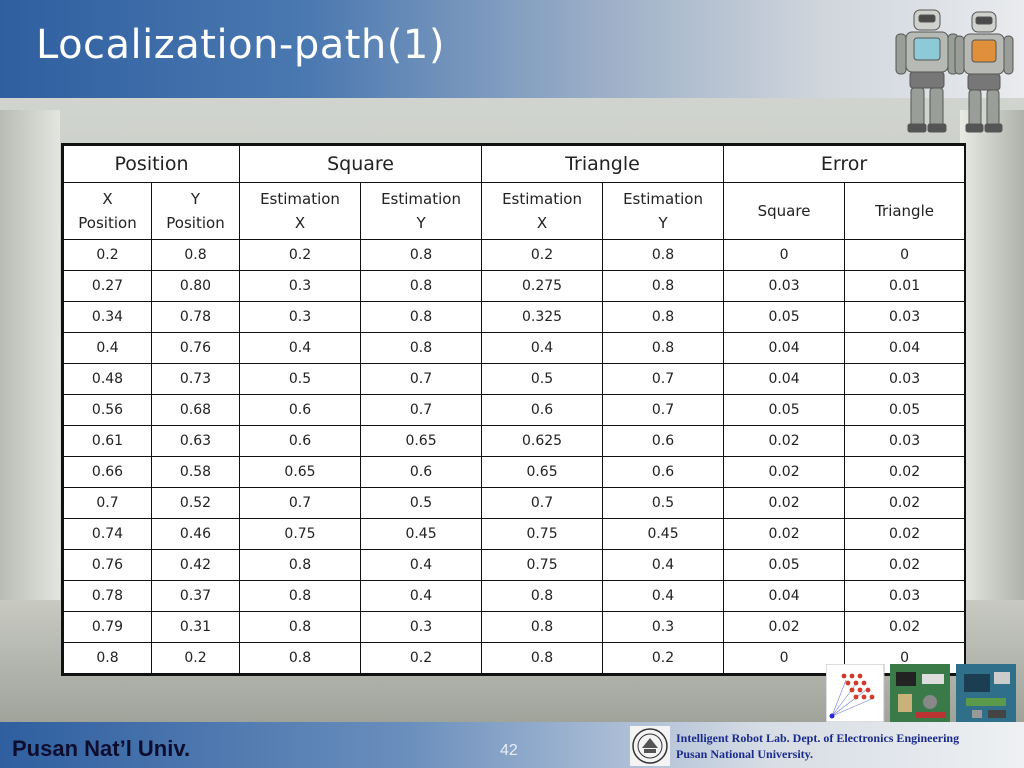 This screenshot has height=768, width=1024. I want to click on sub-header-line: Position, so click(195, 223).